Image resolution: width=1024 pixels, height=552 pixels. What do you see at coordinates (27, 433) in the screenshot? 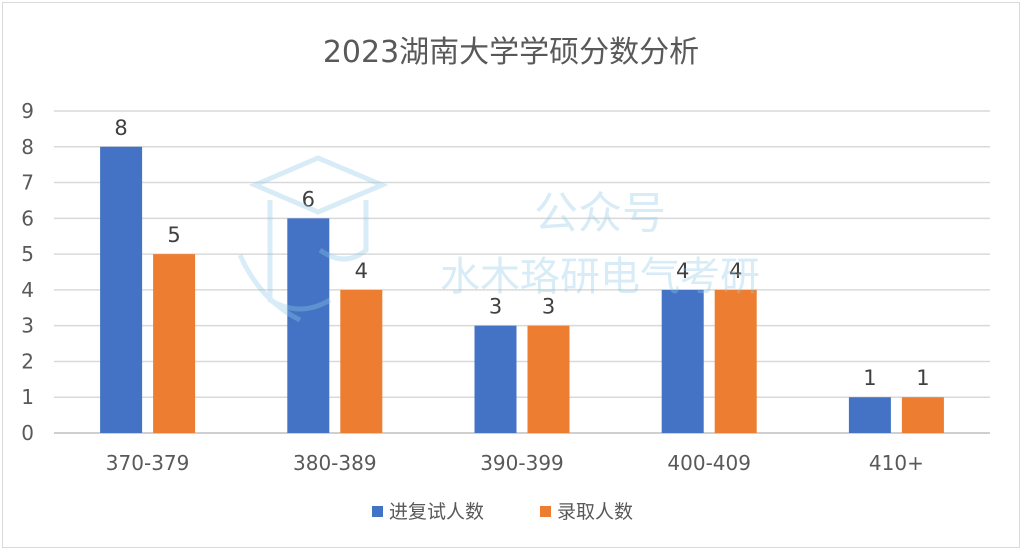
I see `y-tick-label: 0` at bounding box center [27, 433].